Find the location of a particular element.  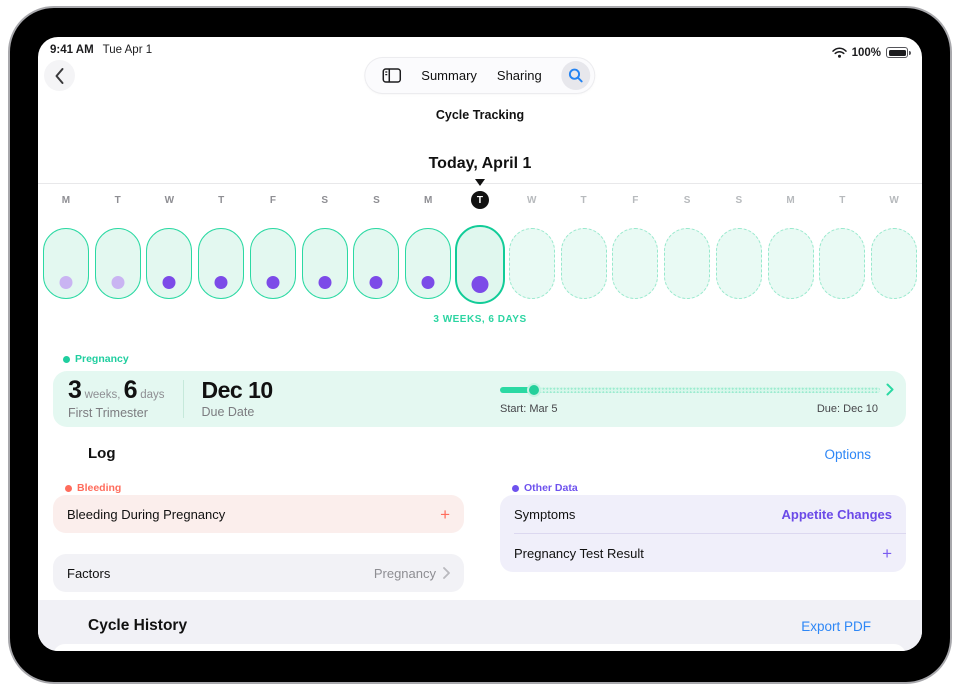

due-date-label: Due Date is located at coordinates (228, 412).